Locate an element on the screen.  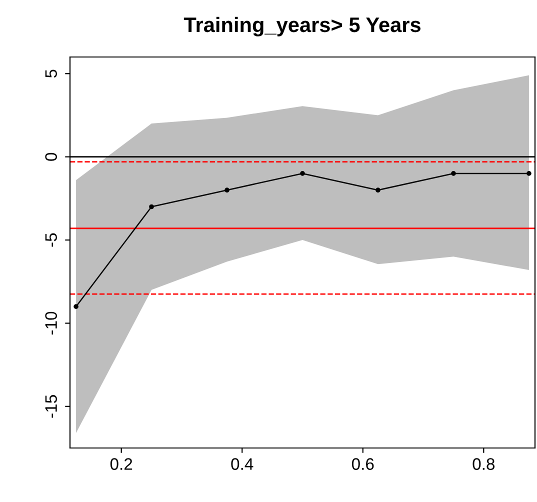
y-tick-label: -5 is located at coordinates (51, 240).